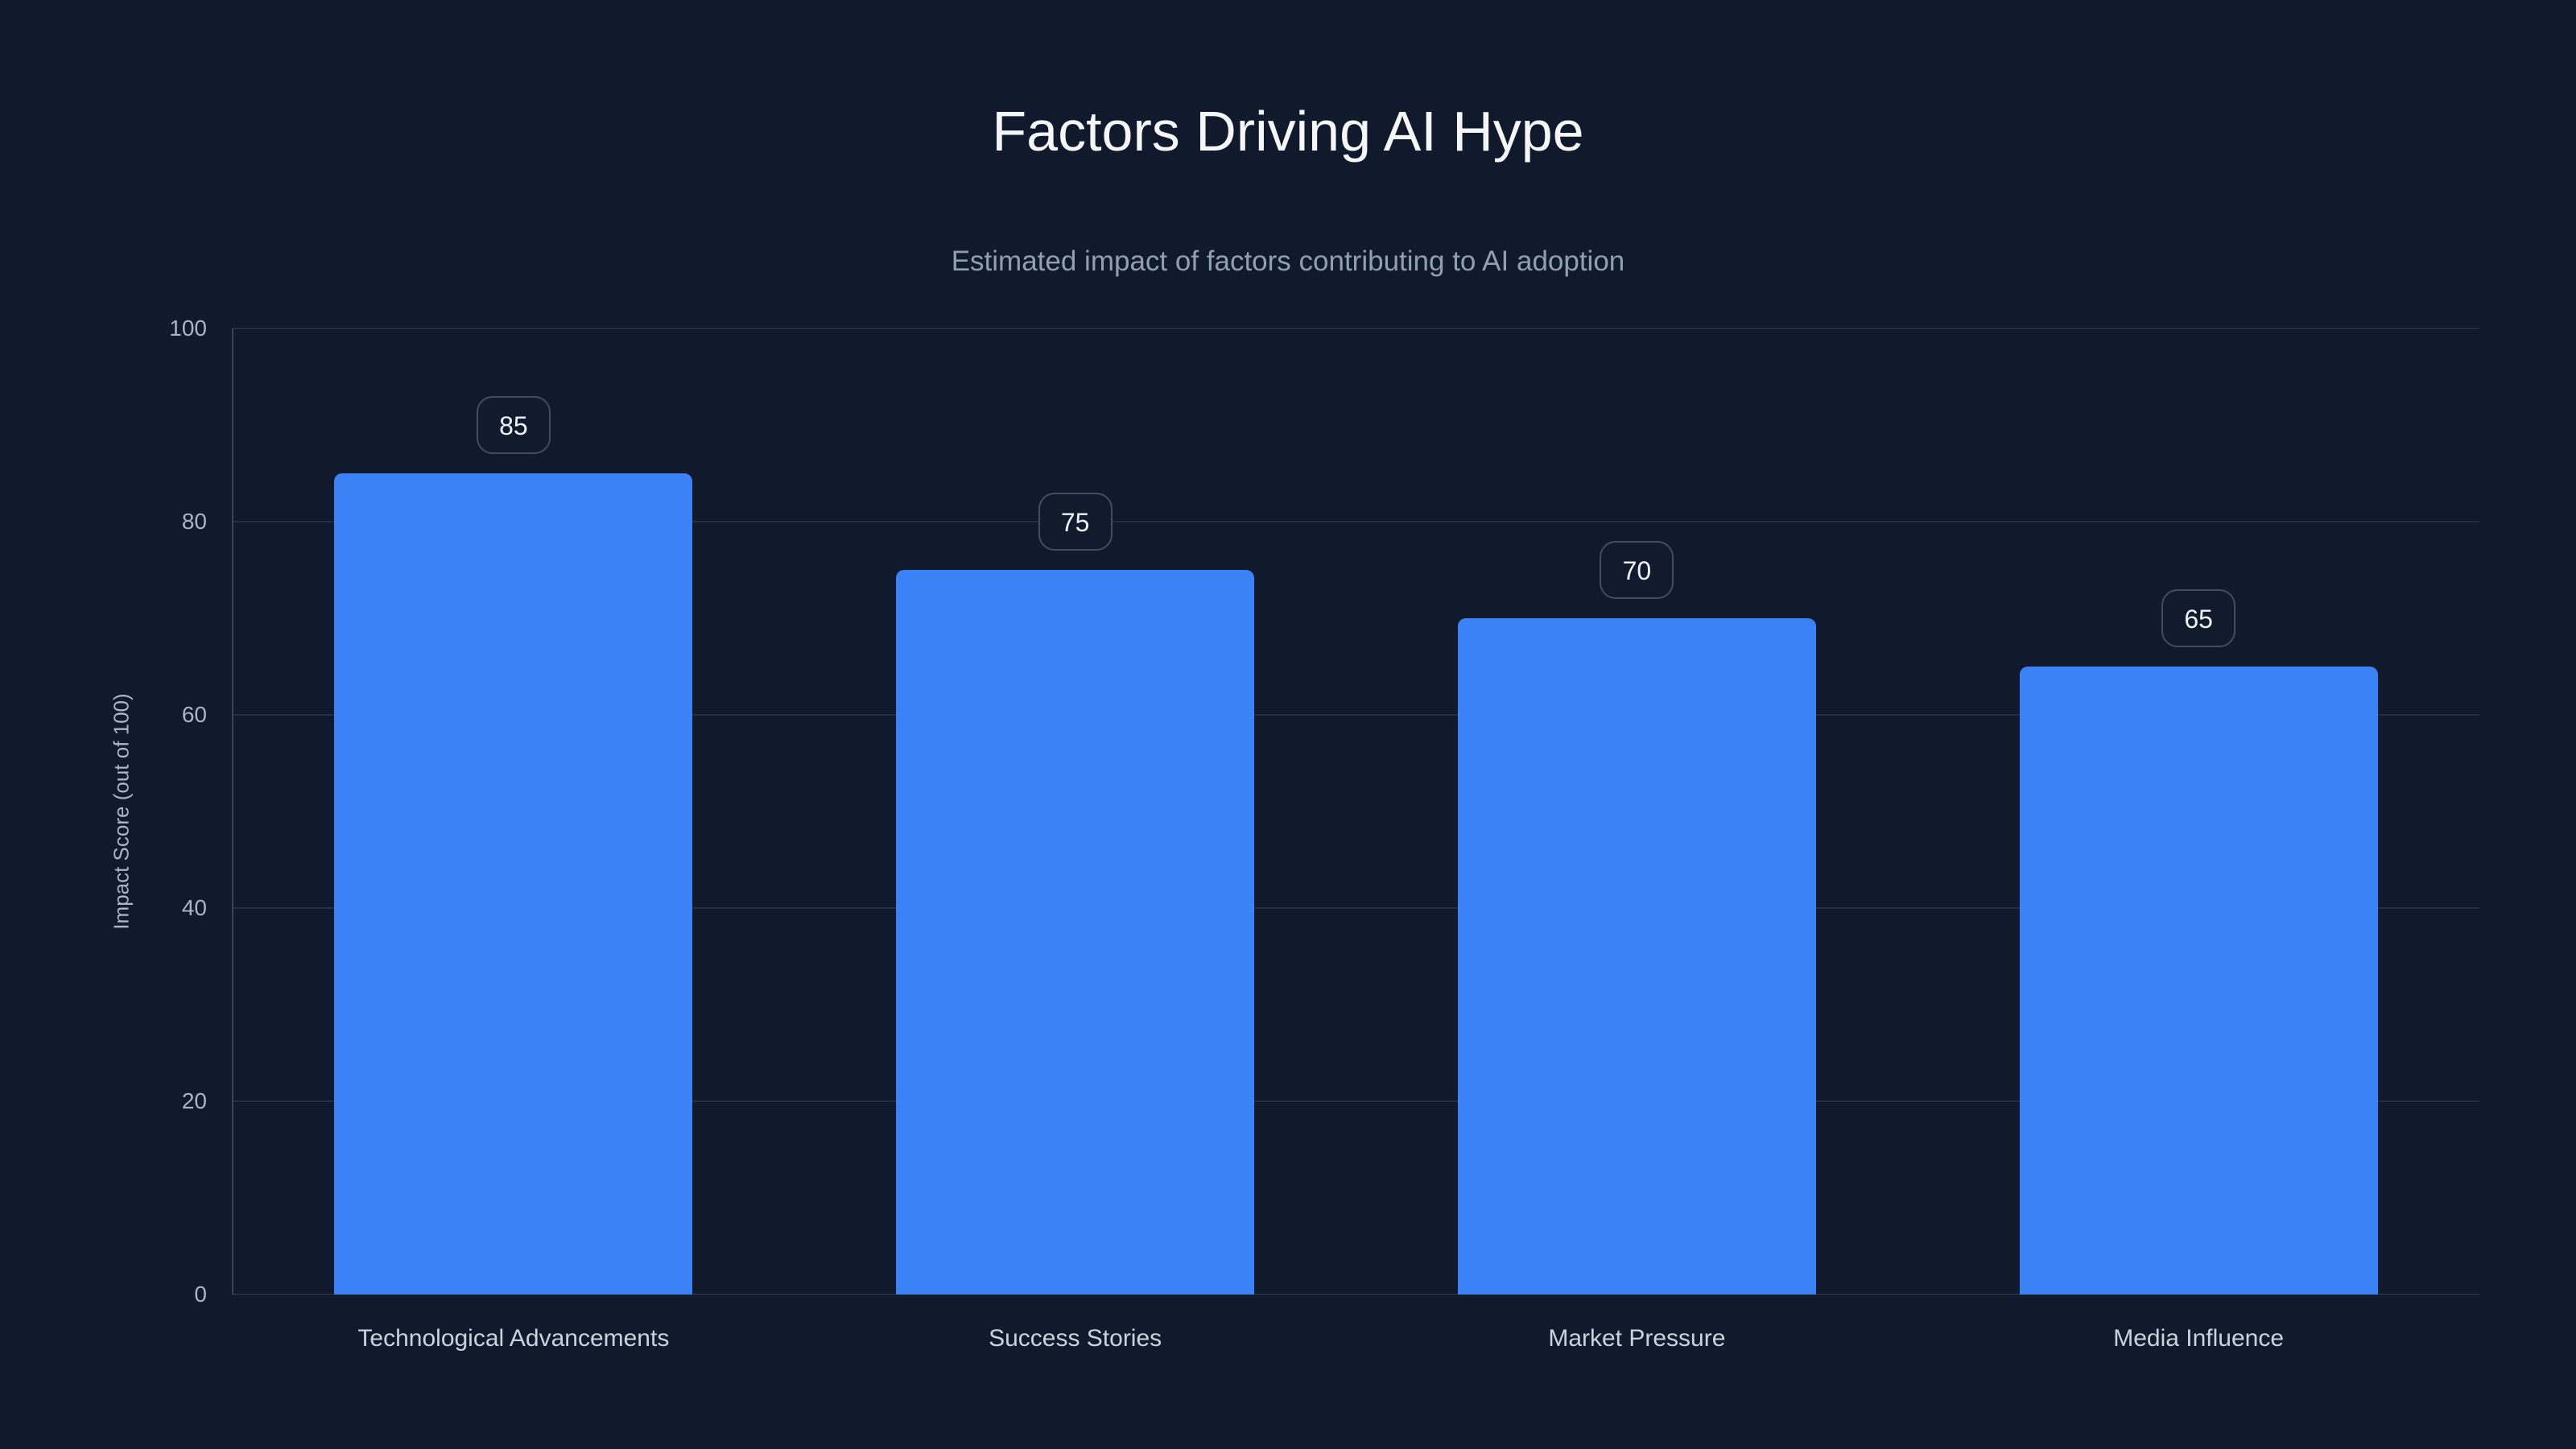 Image resolution: width=2576 pixels, height=1449 pixels. What do you see at coordinates (2198, 618) in the screenshot?
I see `value-badge-media-influence: 65` at bounding box center [2198, 618].